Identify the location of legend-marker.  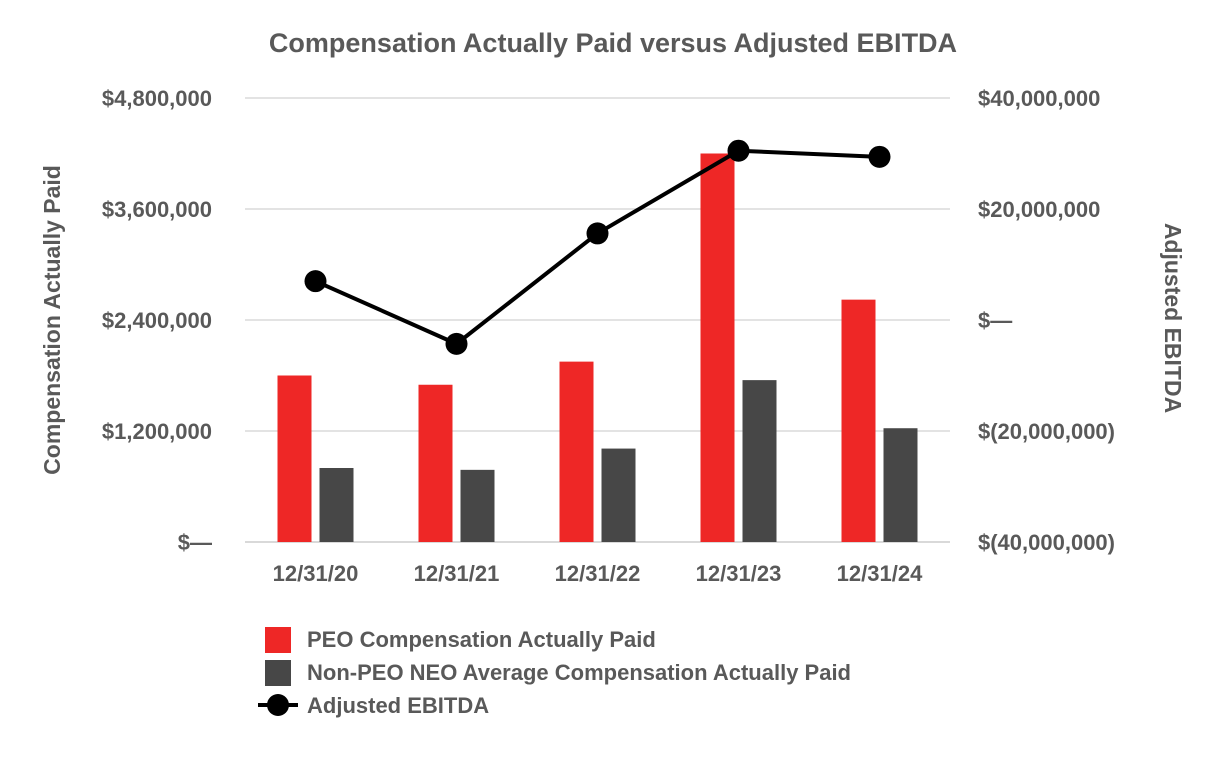
(278, 705).